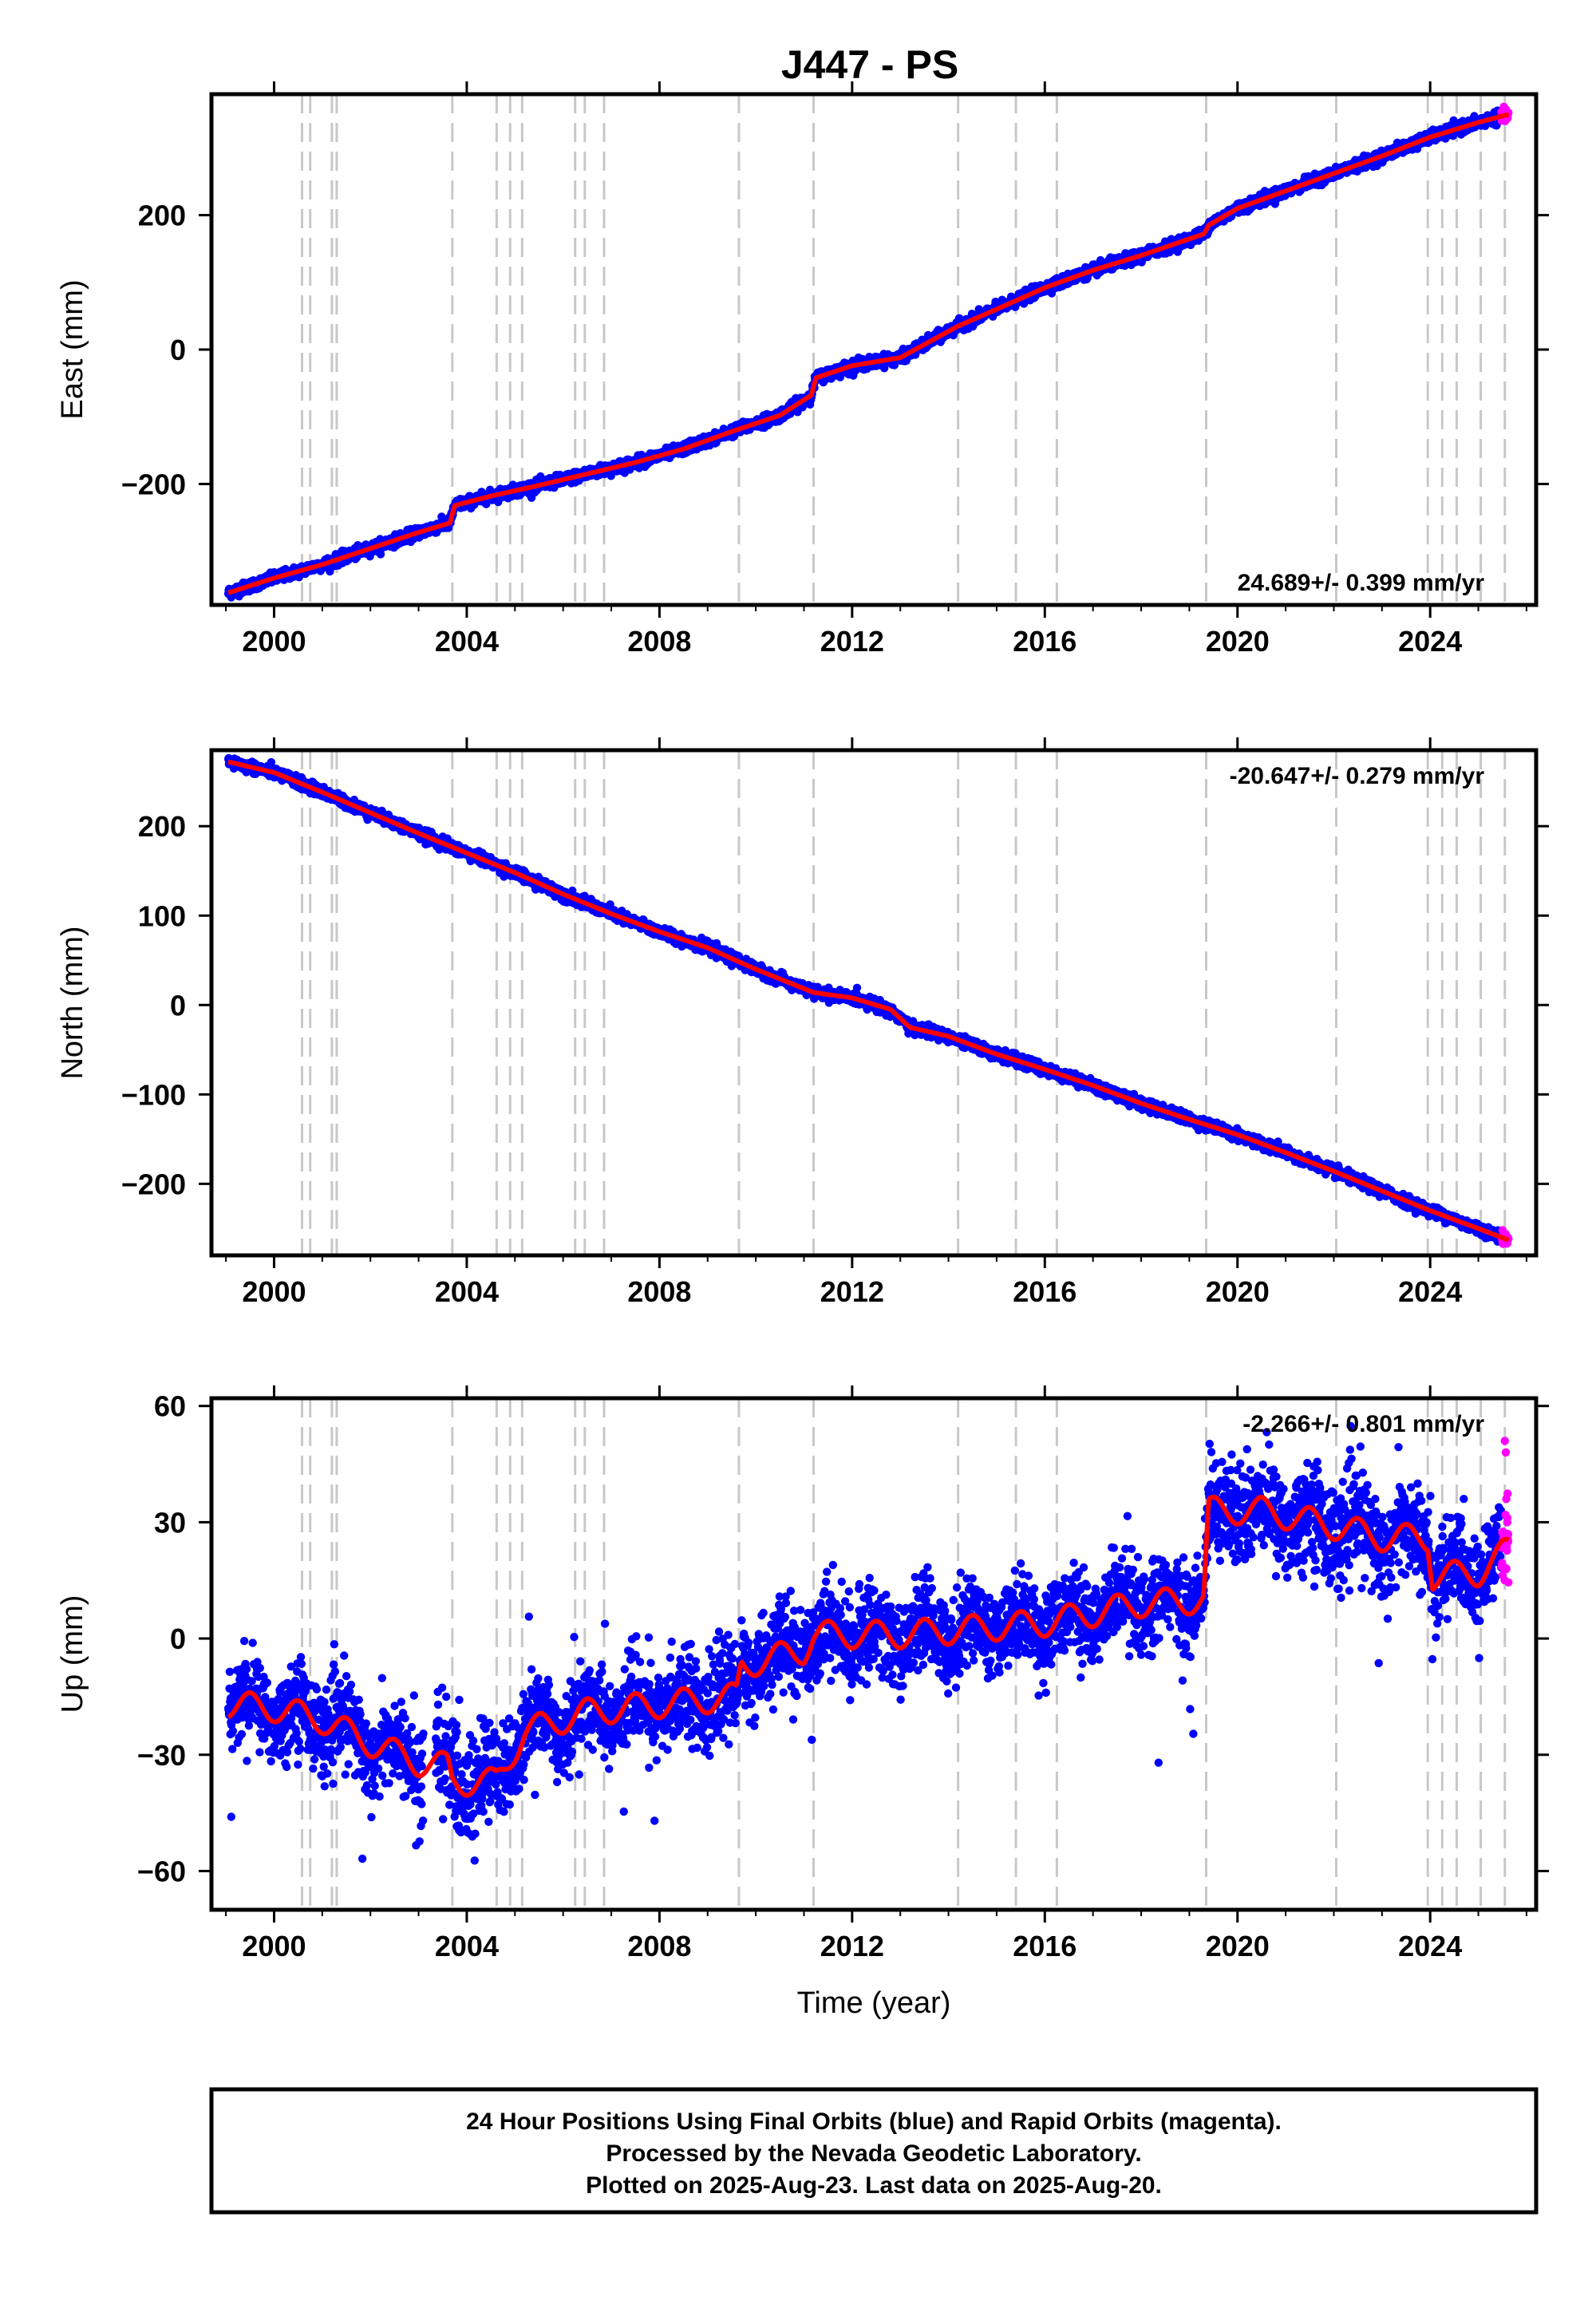 Image resolution: width=1596 pixels, height=2316 pixels. What do you see at coordinates (178, 350) in the screenshot?
I see `east-y-tick-label: 0` at bounding box center [178, 350].